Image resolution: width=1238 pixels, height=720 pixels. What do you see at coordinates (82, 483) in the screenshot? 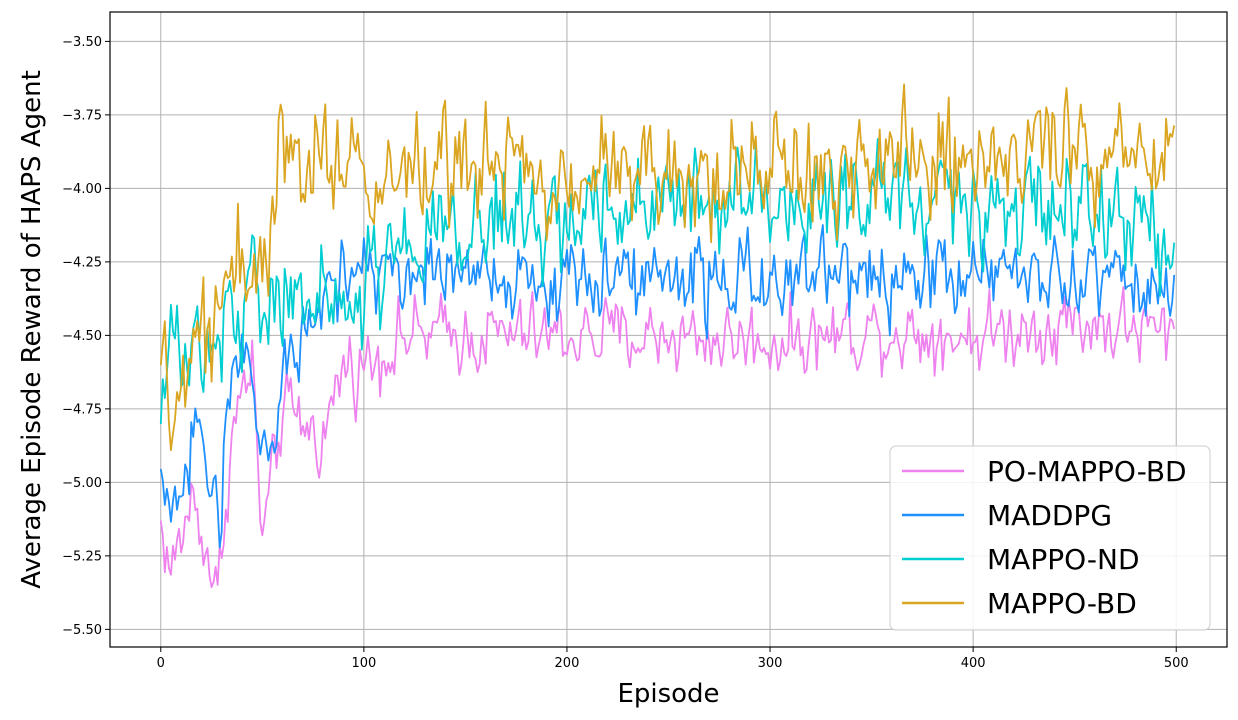
I see `y-tick-label: −5.00` at bounding box center [82, 483].